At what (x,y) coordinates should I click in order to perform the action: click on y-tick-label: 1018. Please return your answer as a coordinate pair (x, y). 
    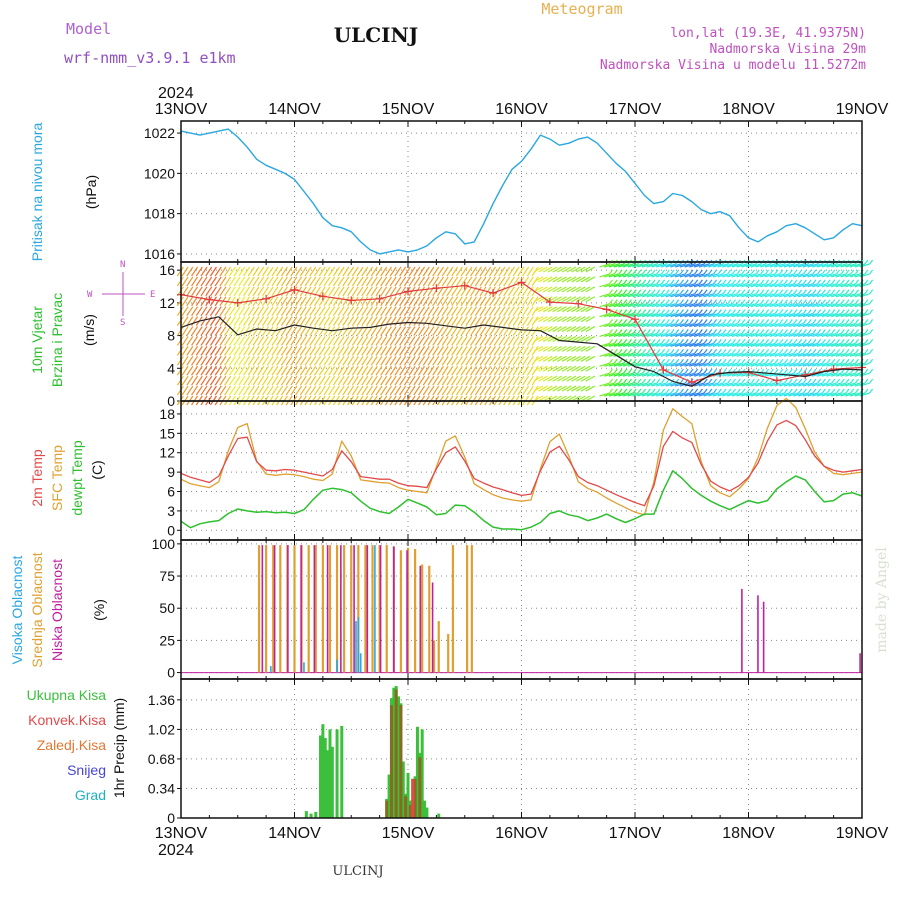
    Looking at the image, I should click on (159, 214).